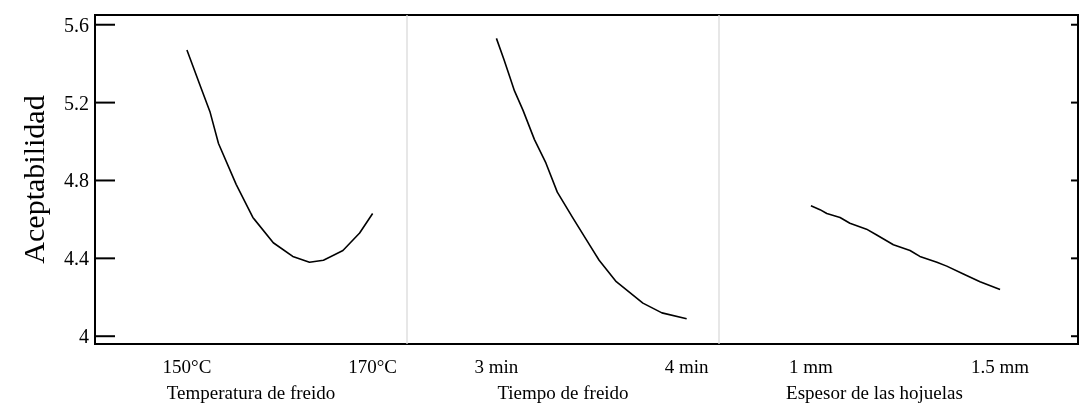 The image size is (1082, 411). I want to click on y-tick-label: 4, so click(84, 336).